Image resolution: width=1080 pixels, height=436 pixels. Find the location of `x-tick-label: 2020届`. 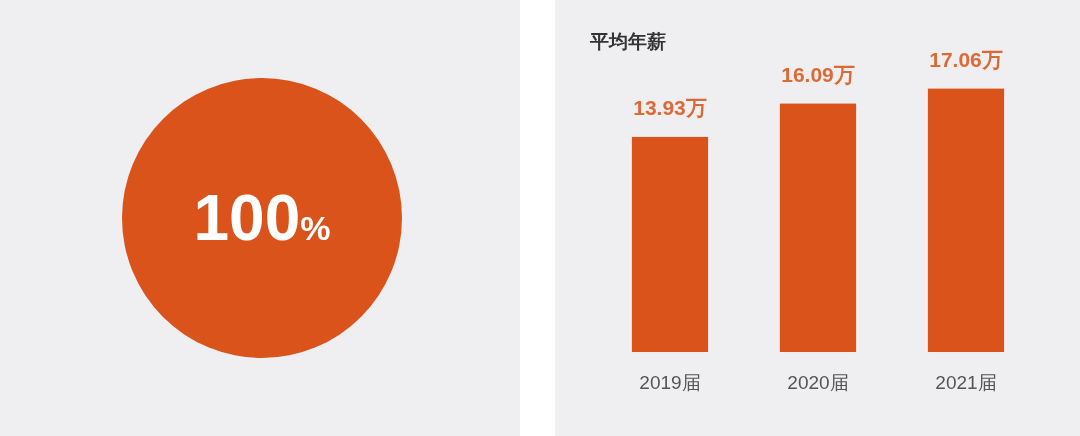

x-tick-label: 2020届 is located at coordinates (818, 382).